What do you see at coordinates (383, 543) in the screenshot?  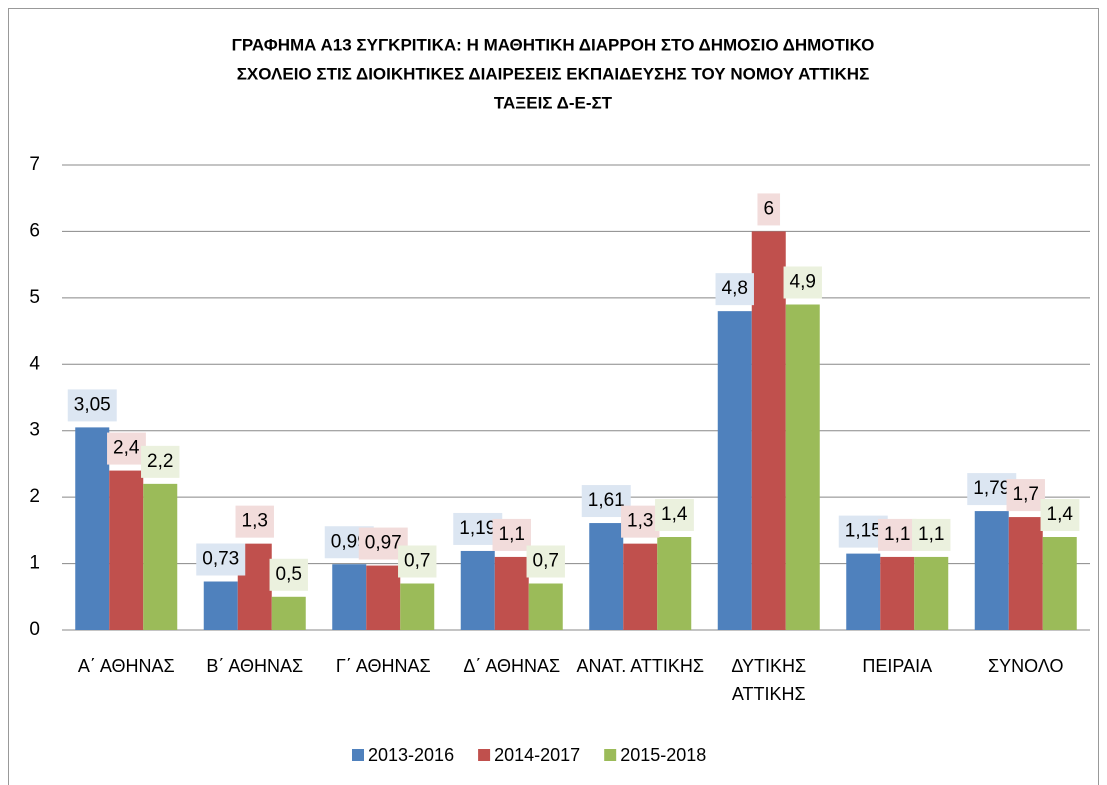 I see `data-label: 0,97` at bounding box center [383, 543].